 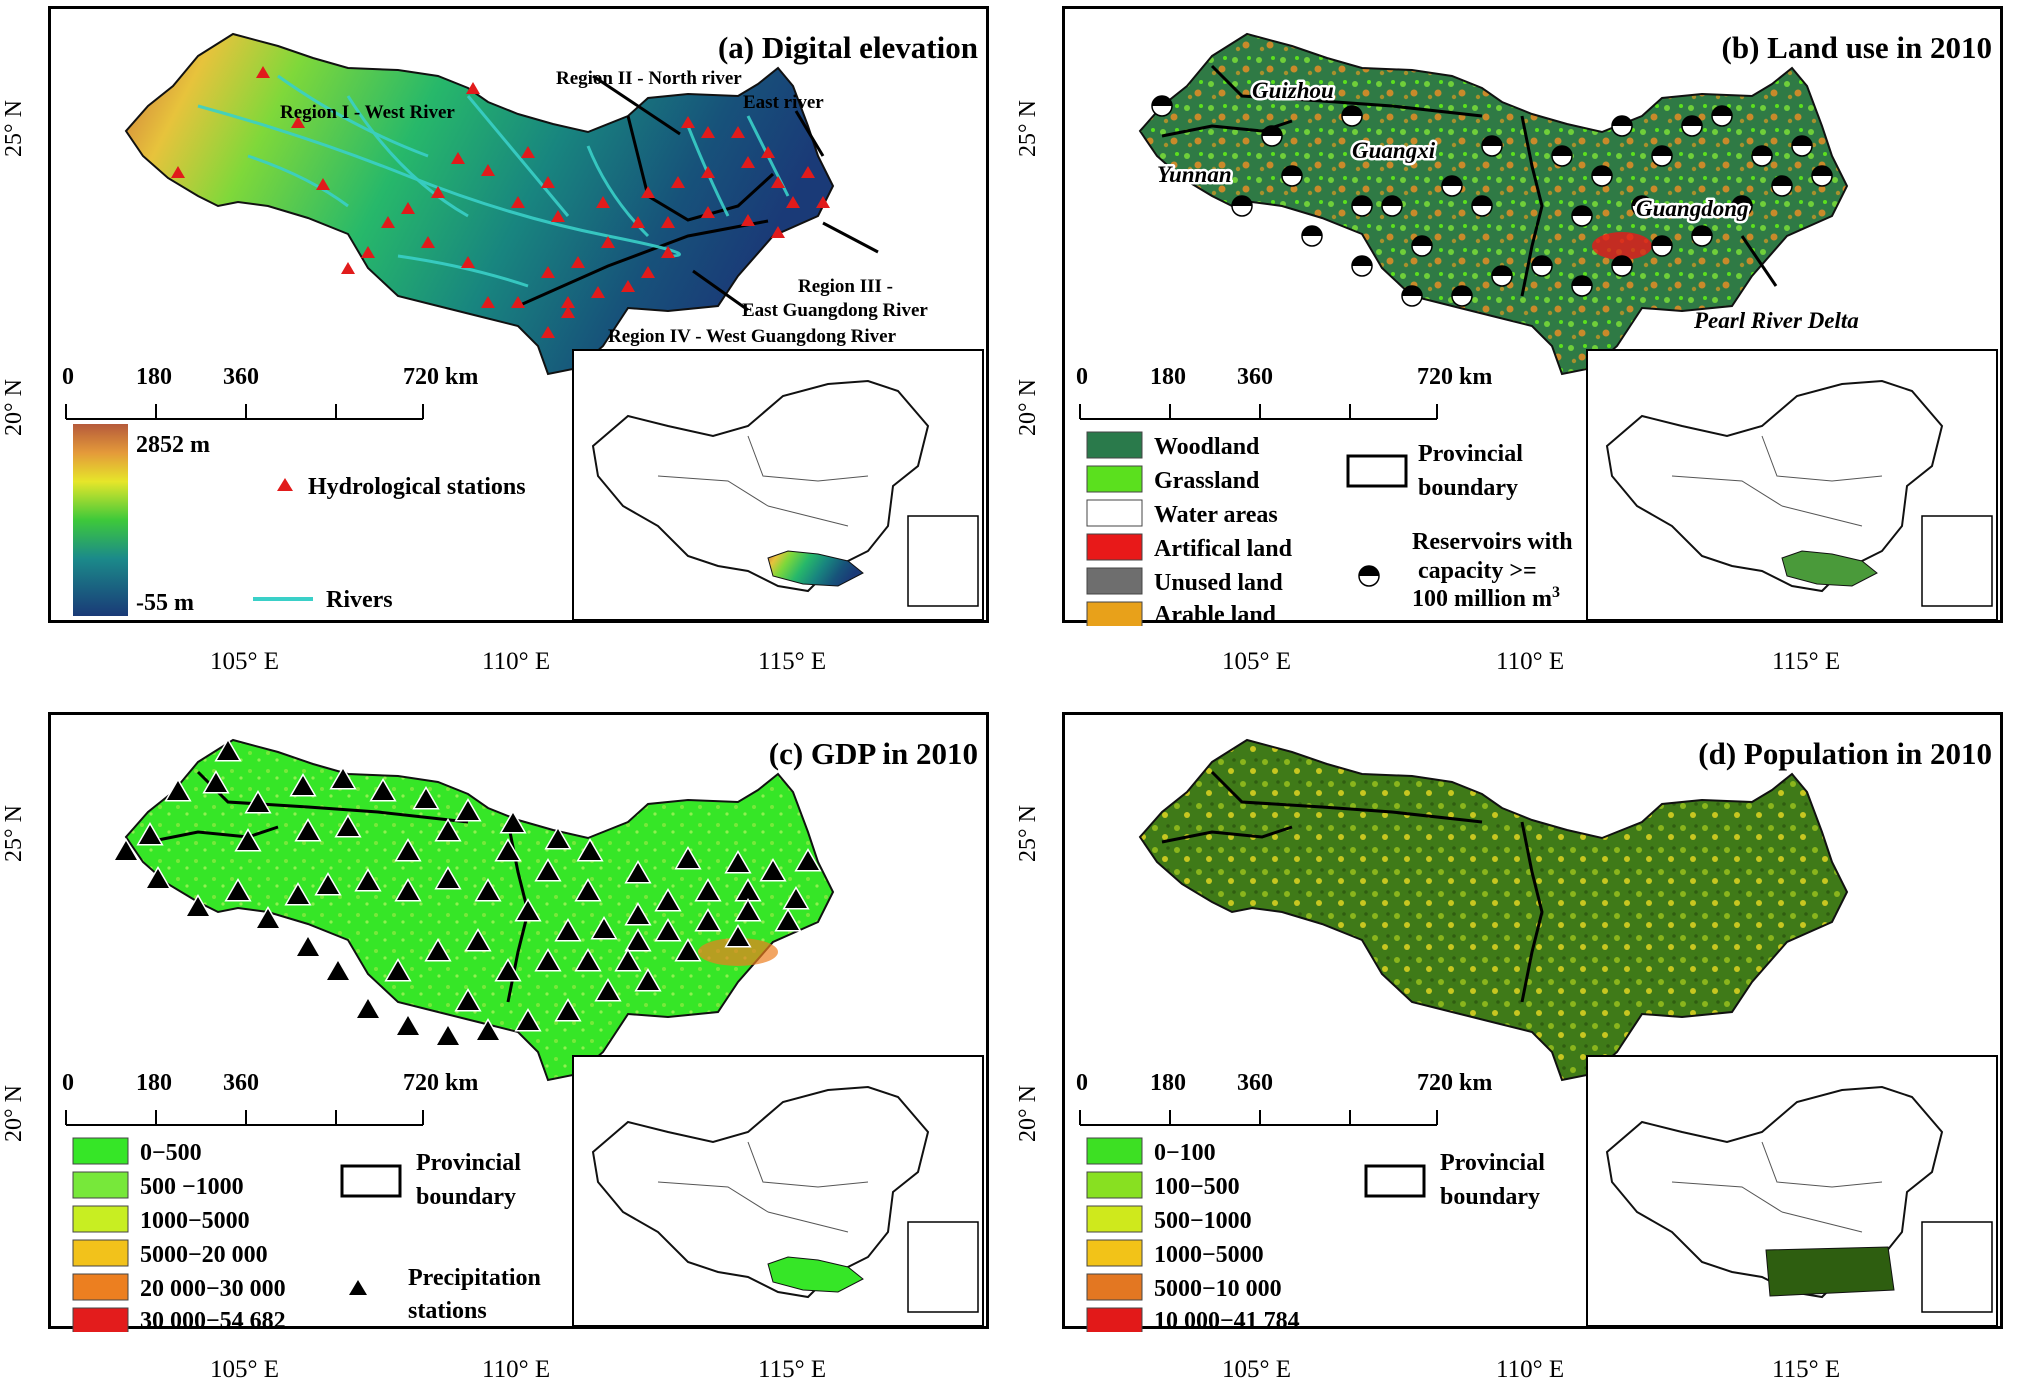 What do you see at coordinates (1369, 576) in the screenshot?
I see `reservoir-legend-icon` at bounding box center [1369, 576].